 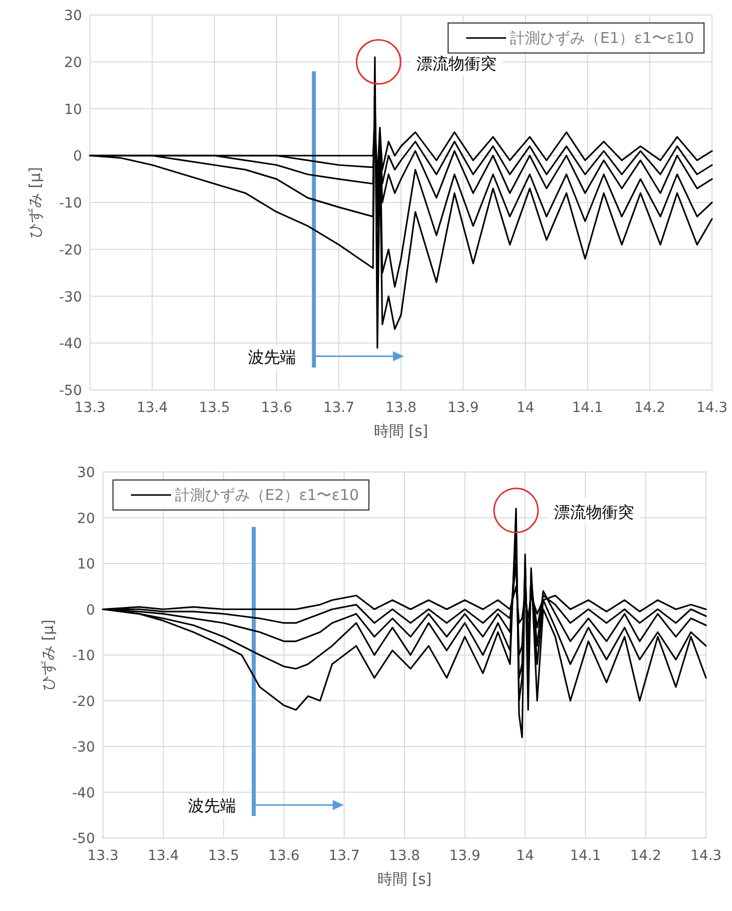 I want to click on legend: 計測ひずみ（E2）ε1〜ε10, so click(x=241, y=495).